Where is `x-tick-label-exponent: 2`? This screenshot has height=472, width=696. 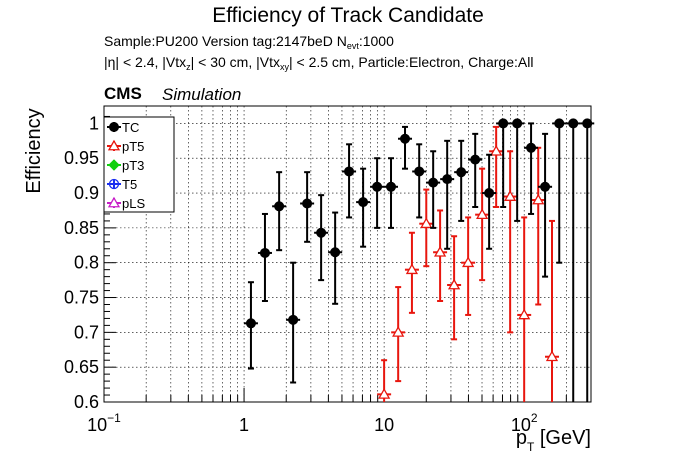 x-tick-label-exponent: 2 is located at coordinates (534, 418).